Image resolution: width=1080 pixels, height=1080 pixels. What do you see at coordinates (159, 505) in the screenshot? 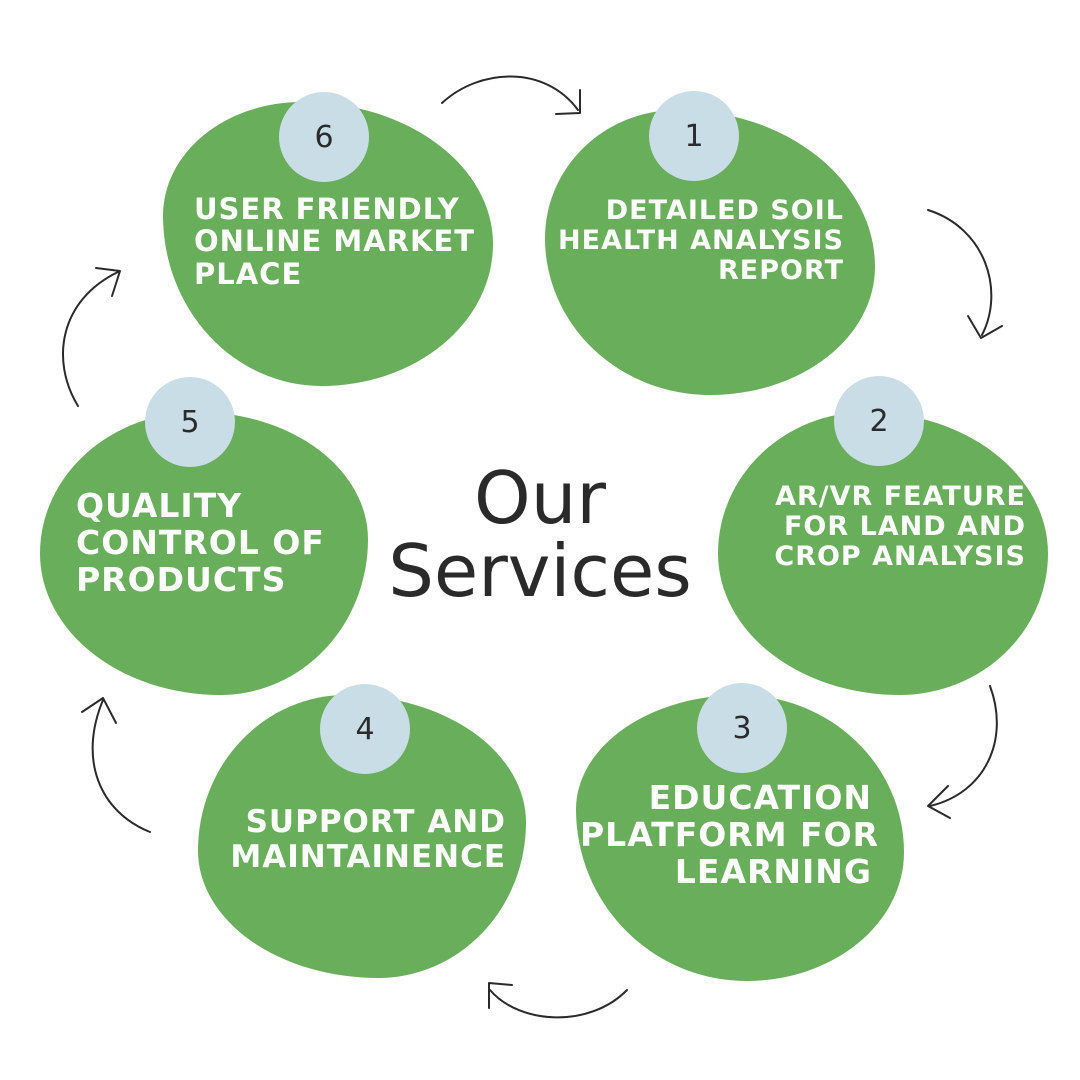
I see `service-5-label-line: Quality` at bounding box center [159, 505].